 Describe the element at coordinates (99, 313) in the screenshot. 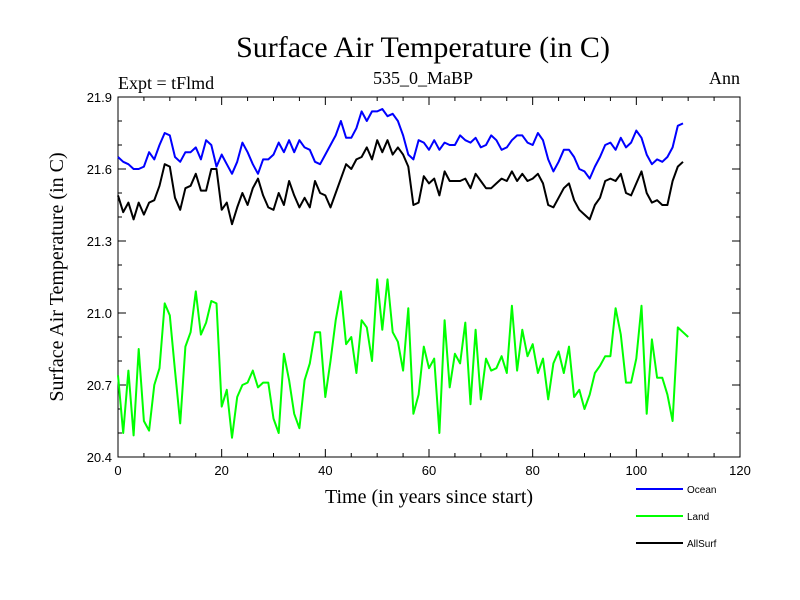

I see `y-tick-label: 21.0` at that location.